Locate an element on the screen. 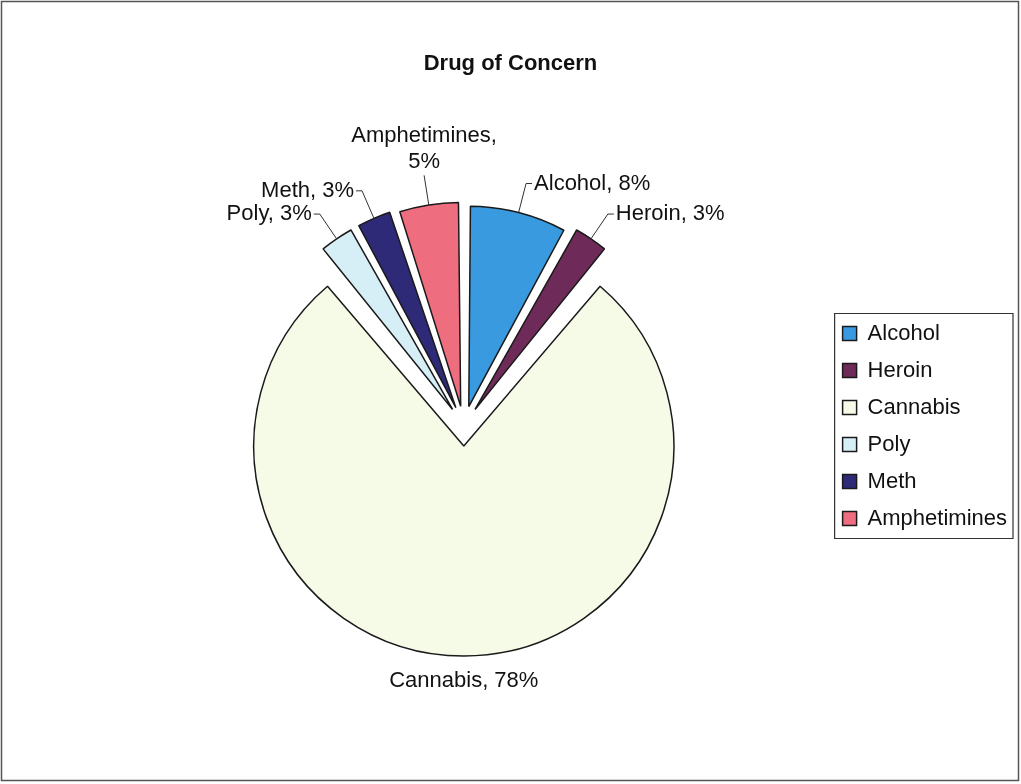  legend-label: Heroin is located at coordinates (900, 369).